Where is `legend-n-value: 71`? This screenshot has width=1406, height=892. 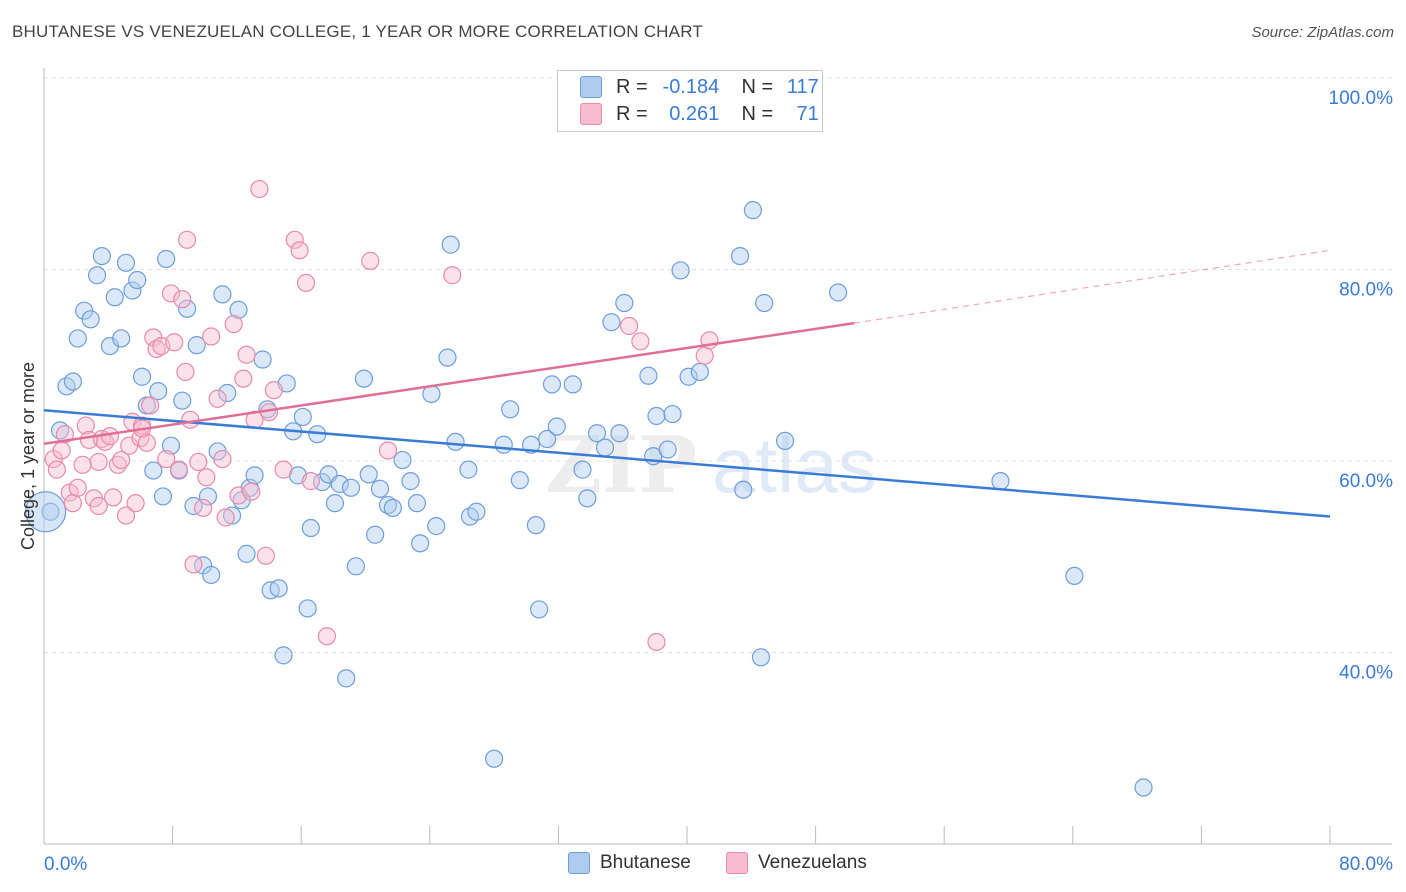
legend-n-value: 71 is located at coordinates (807, 113).